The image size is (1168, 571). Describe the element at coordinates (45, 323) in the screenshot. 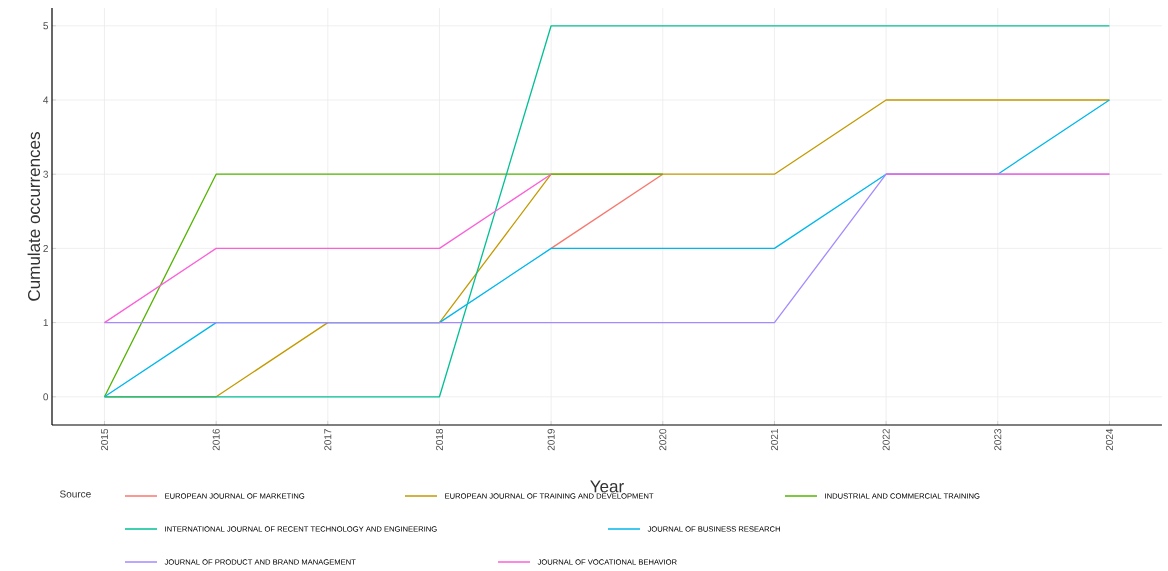

I see `y-tick-label: 1` at that location.